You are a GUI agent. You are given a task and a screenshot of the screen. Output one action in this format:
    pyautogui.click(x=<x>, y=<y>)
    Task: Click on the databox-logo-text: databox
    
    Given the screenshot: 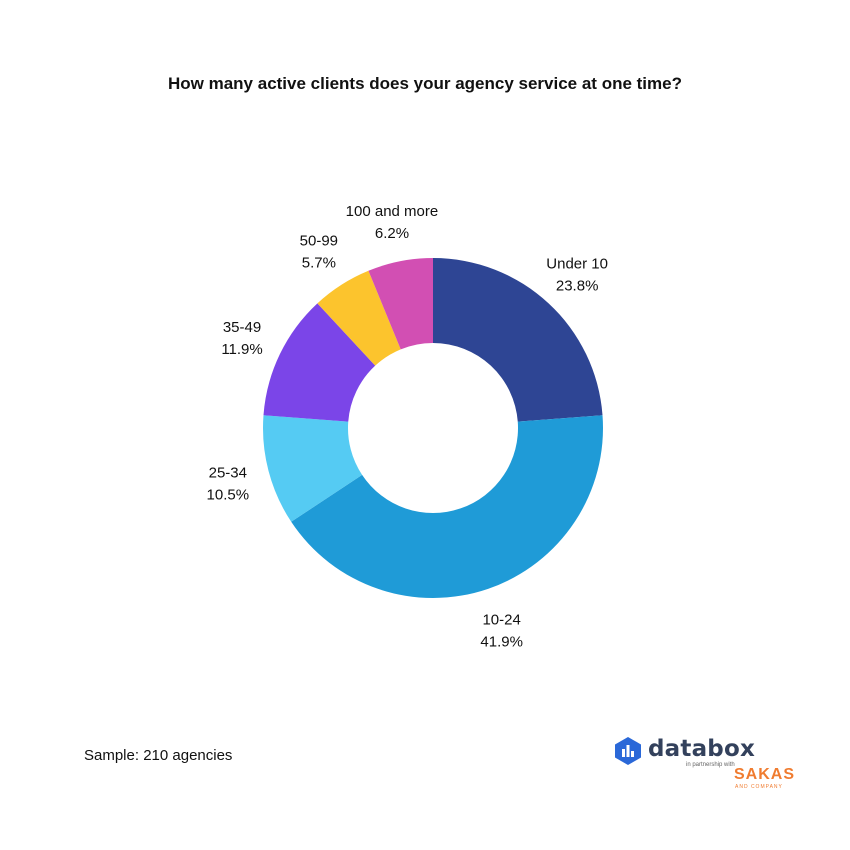 What is the action you would take?
    pyautogui.click(x=702, y=749)
    